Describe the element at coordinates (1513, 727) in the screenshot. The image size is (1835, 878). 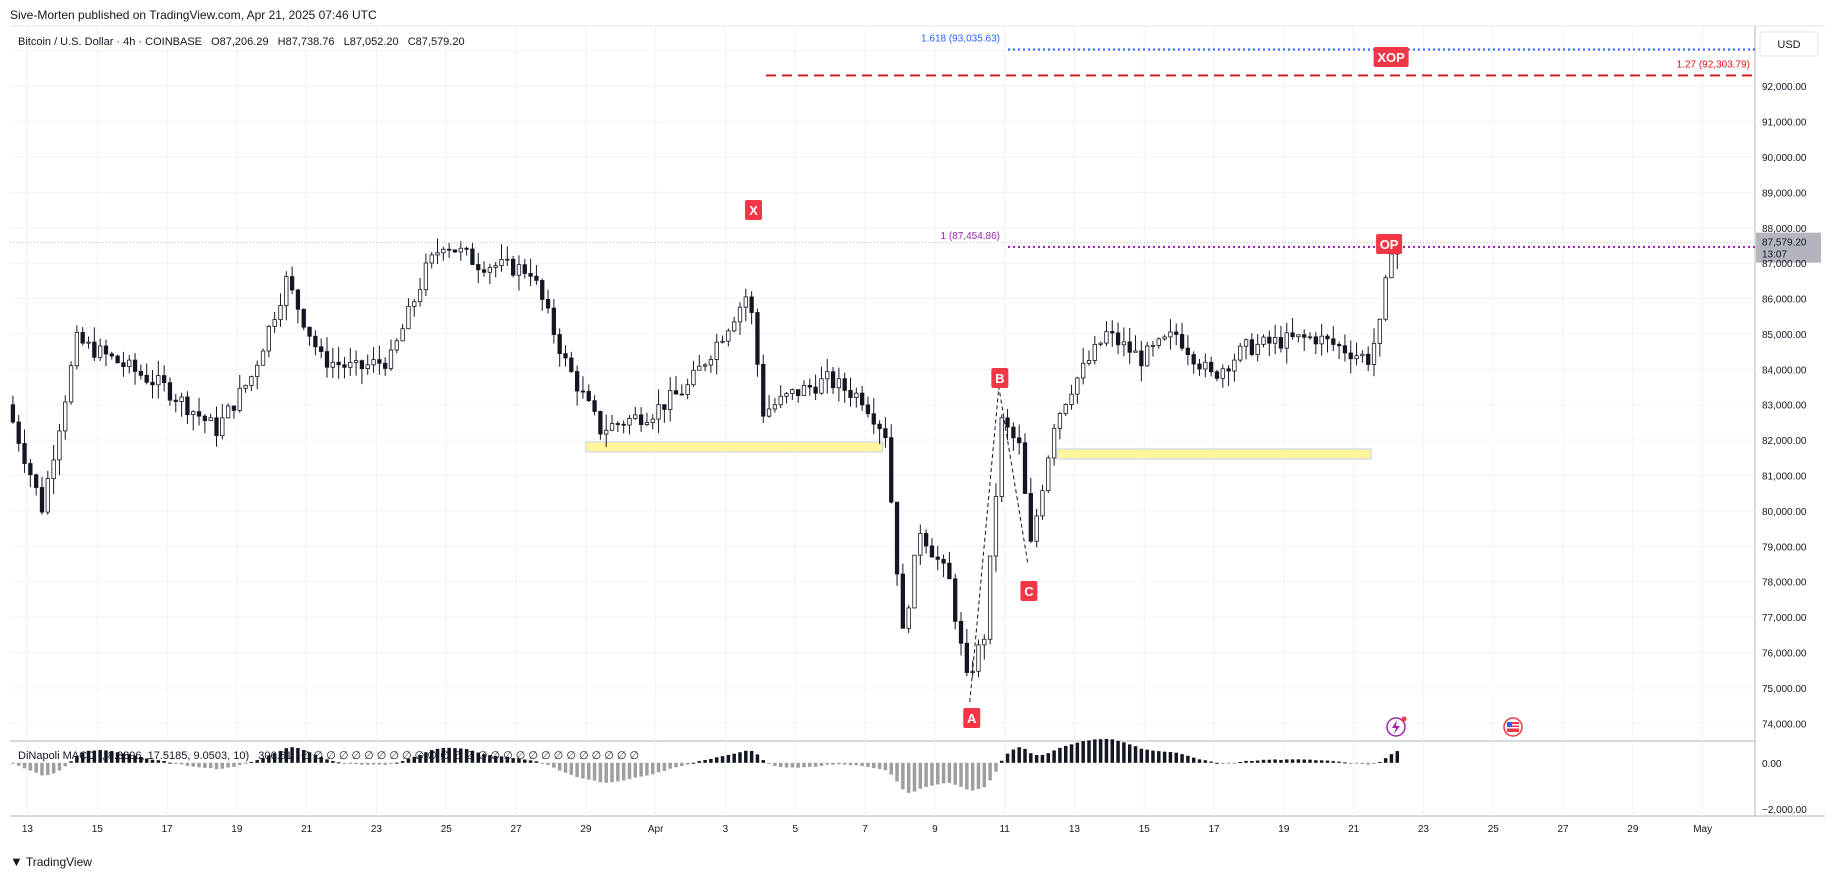
I see `us-flag-event-icon` at that location.